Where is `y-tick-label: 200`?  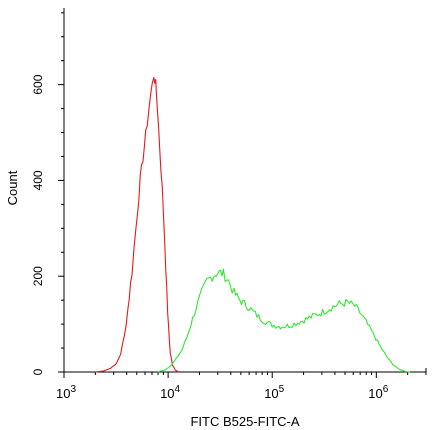
y-tick-label: 200 is located at coordinates (38, 276).